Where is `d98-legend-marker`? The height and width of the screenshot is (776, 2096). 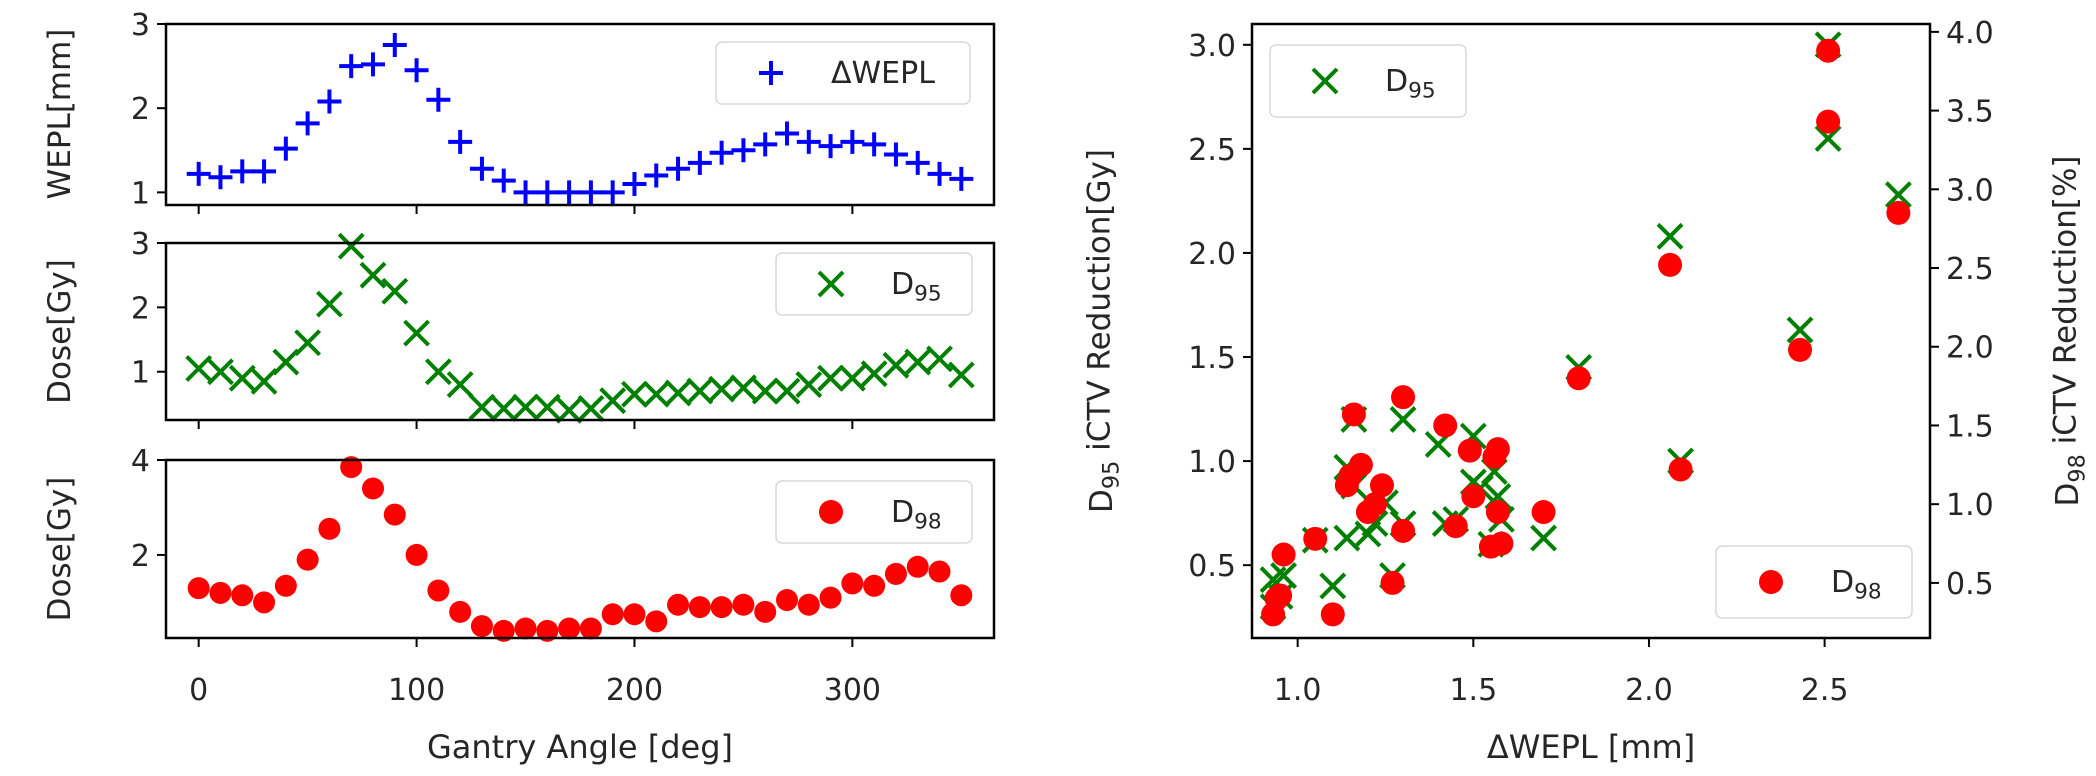 d98-legend-marker is located at coordinates (831, 512).